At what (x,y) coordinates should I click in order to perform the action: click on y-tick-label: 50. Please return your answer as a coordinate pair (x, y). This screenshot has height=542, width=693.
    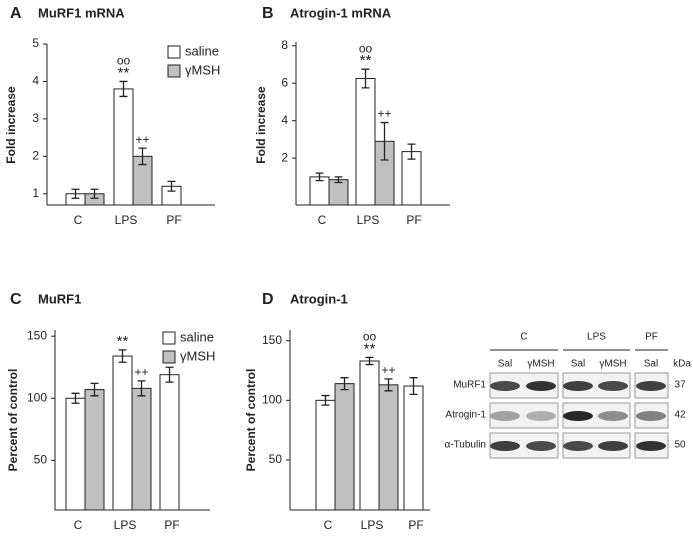
    Looking at the image, I should click on (276, 459).